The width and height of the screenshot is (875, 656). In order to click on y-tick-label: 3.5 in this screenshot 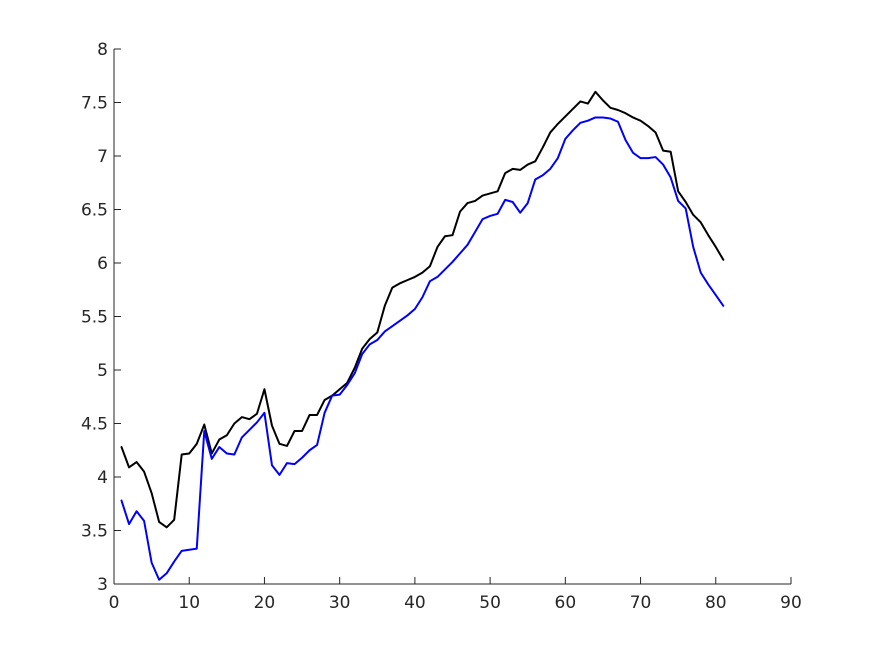, I will do `click(94, 532)`.